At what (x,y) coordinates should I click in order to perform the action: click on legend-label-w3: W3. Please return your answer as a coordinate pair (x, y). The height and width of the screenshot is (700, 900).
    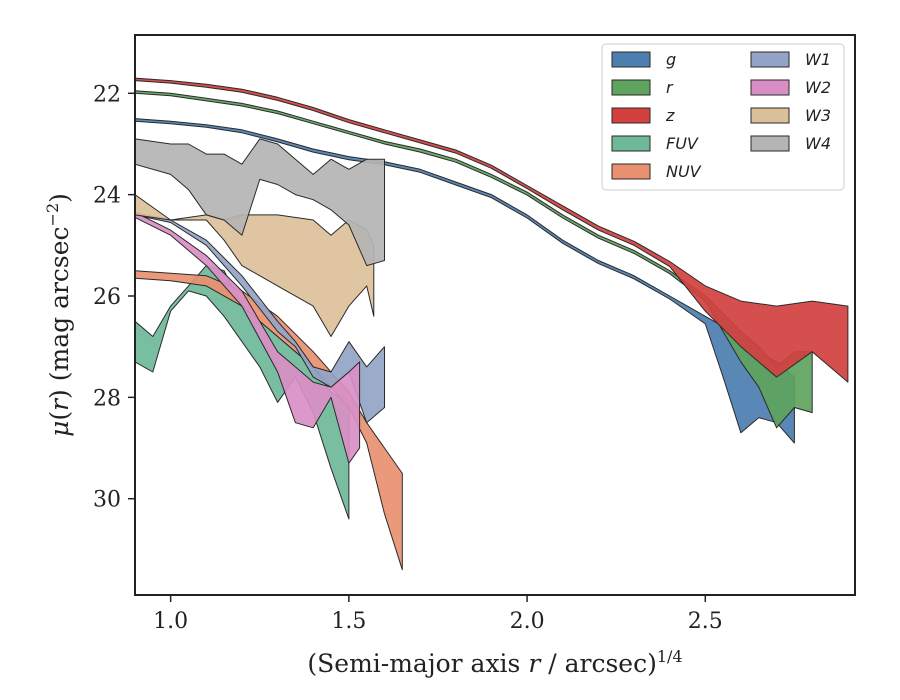
    Looking at the image, I should click on (818, 115).